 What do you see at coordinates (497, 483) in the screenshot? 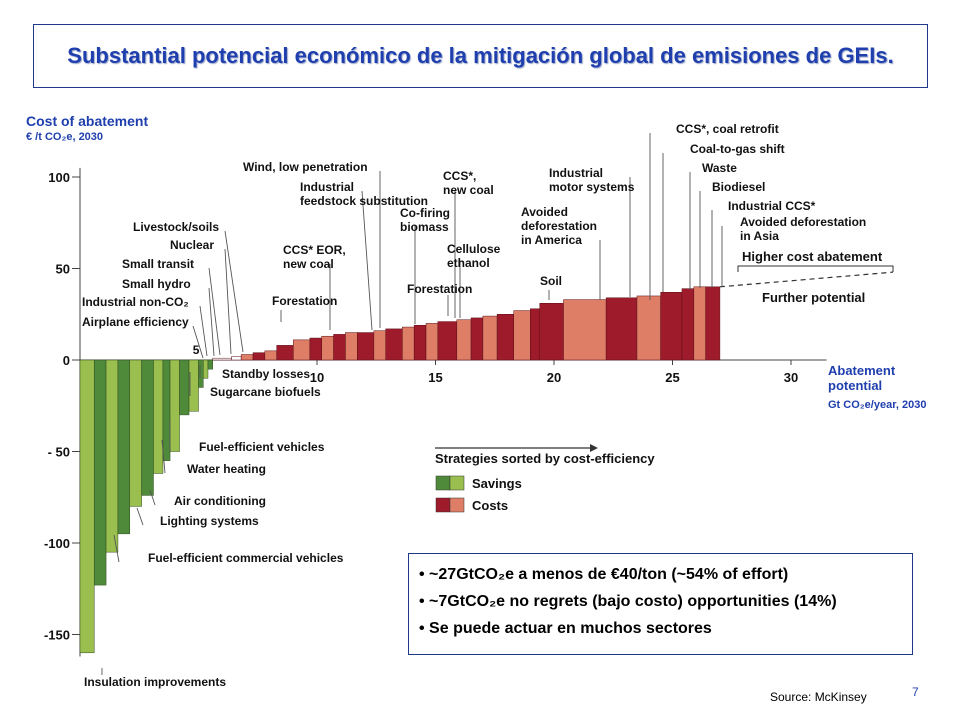
I see `legend-label: Savings` at bounding box center [497, 483].